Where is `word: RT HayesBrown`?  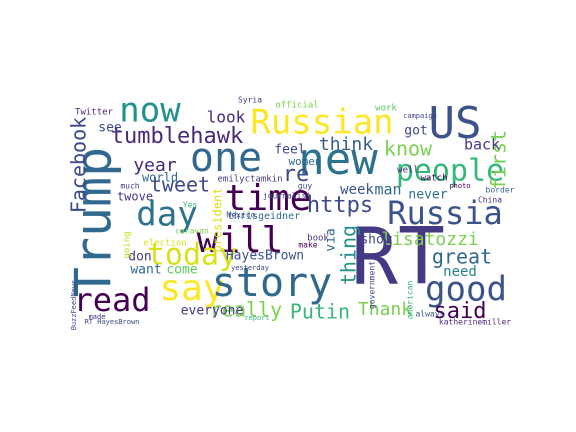
word: RT HayesBrown is located at coordinates (112, 322).